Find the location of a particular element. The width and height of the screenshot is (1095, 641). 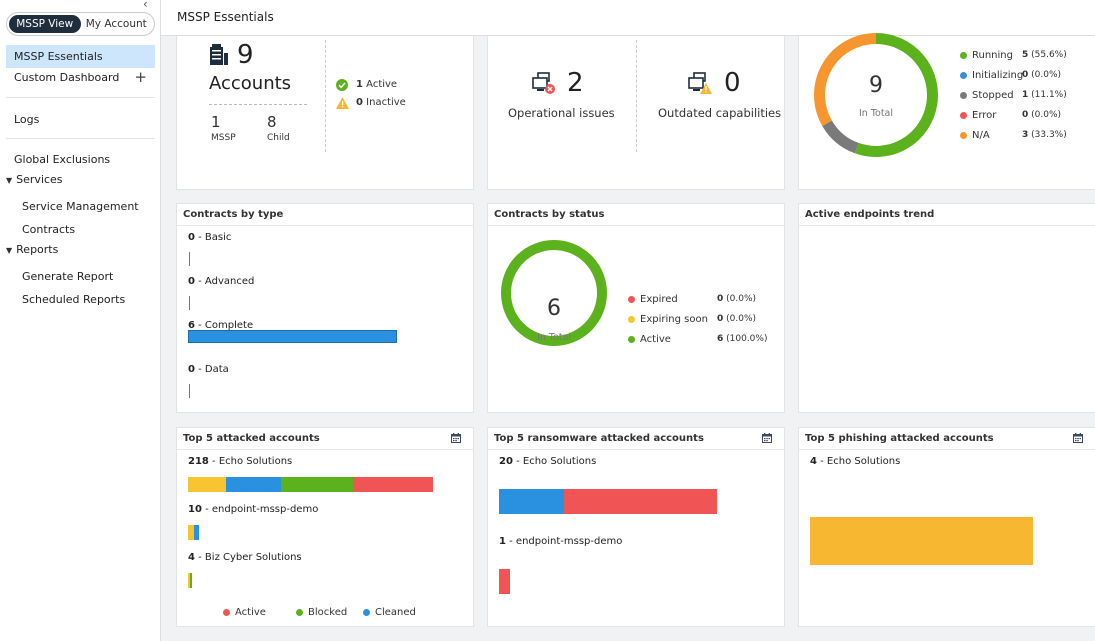

mssp-count: 1 is located at coordinates (216, 122).